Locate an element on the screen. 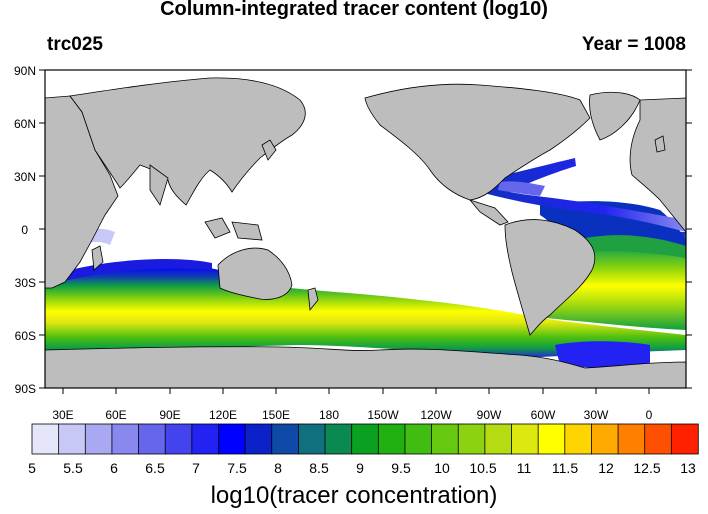 This screenshot has width=708, height=514. colorbar-label-7: 7 is located at coordinates (196, 468).